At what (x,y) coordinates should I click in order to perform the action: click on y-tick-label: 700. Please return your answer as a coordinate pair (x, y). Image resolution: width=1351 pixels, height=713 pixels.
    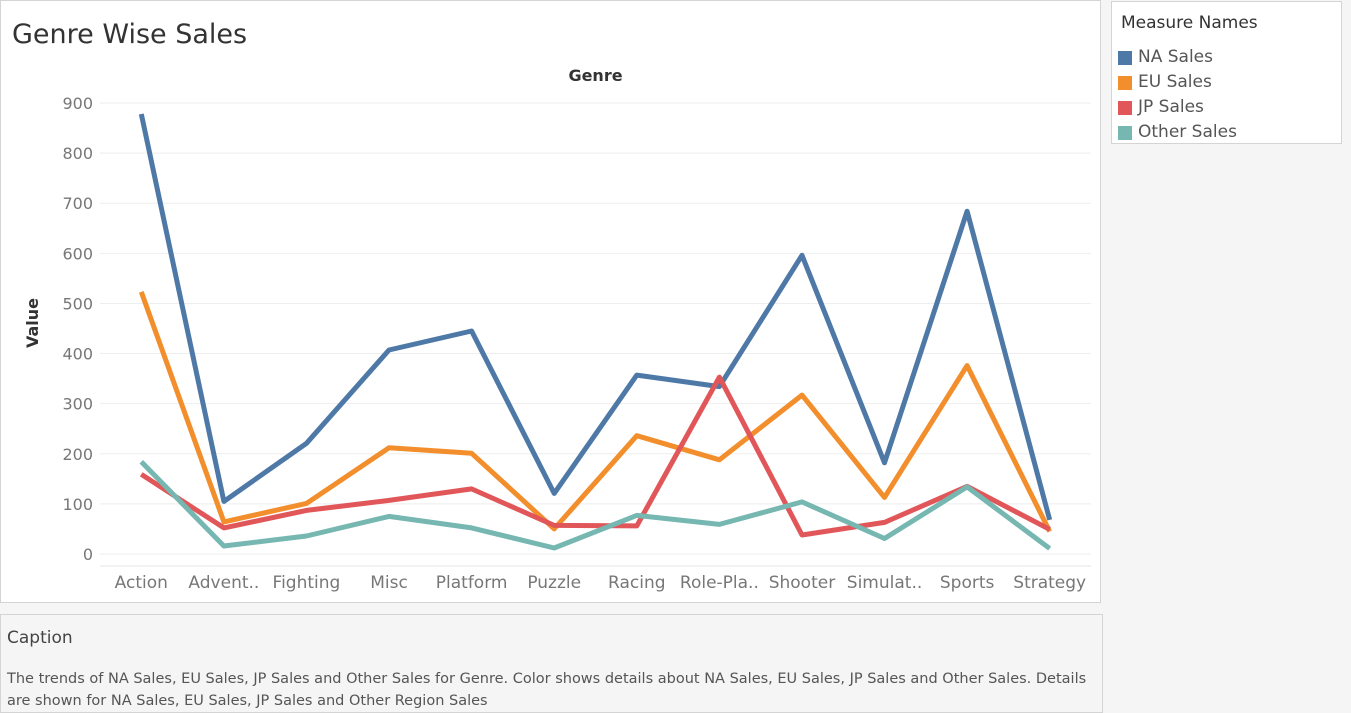
    Looking at the image, I should click on (77, 203).